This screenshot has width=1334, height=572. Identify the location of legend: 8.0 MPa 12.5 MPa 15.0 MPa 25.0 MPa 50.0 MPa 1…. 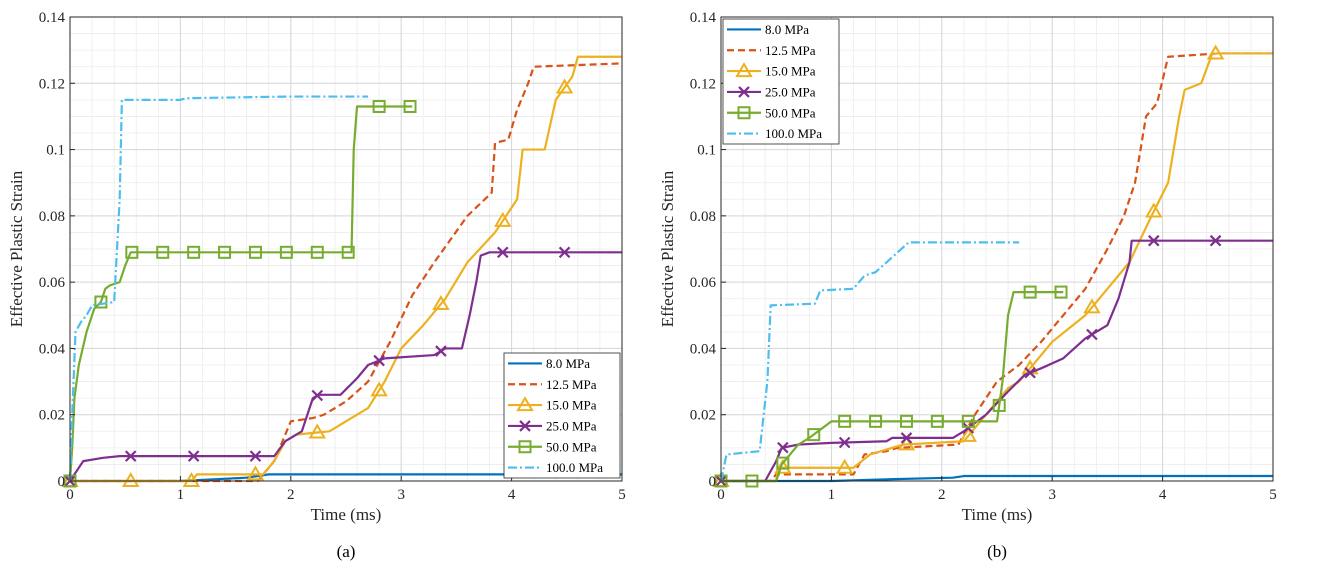
(781, 81).